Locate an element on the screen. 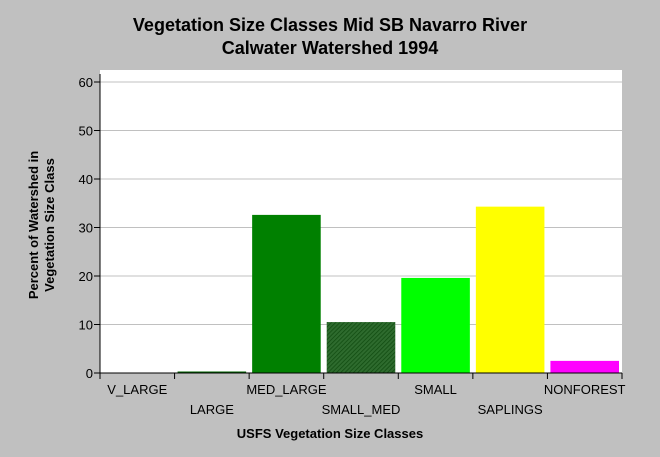 The image size is (660, 457). chart-title-line2: Calwater Watershed 1994 is located at coordinates (330, 48).